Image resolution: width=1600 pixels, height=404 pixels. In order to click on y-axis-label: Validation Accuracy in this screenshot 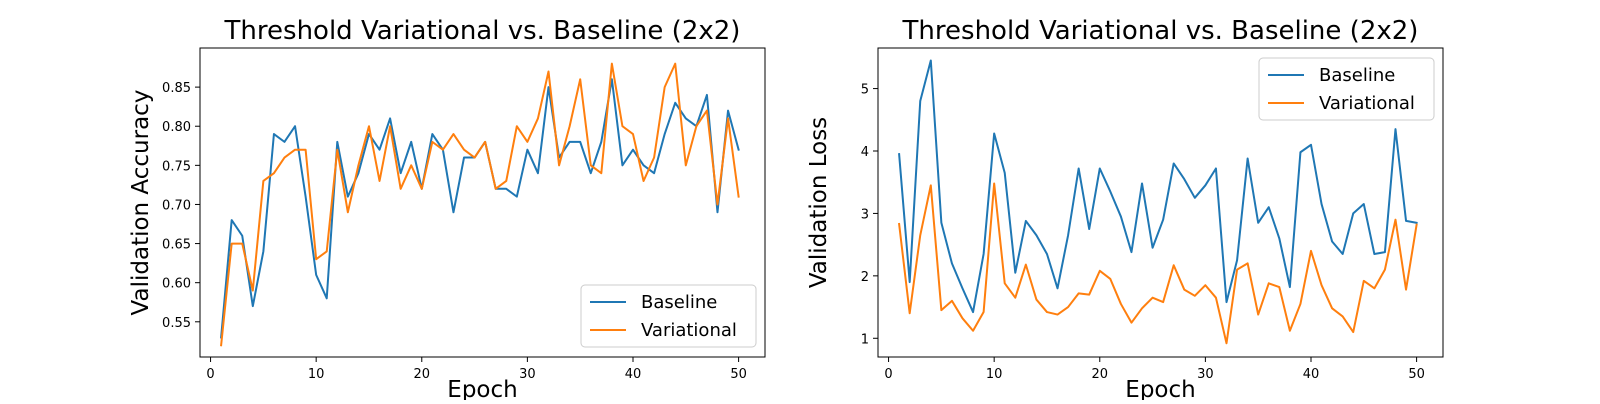, I will do `click(141, 203)`.